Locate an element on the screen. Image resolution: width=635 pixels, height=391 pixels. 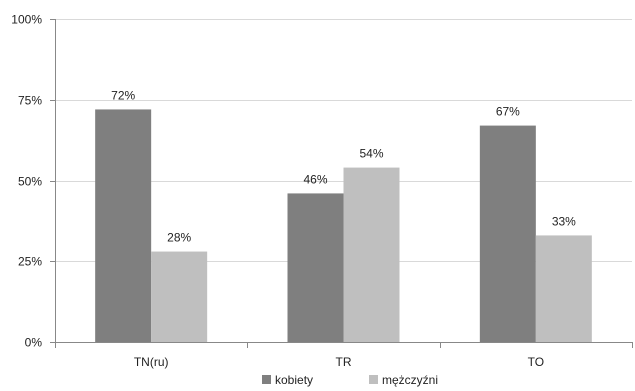
legend-label: mężczyźni is located at coordinates (410, 380).